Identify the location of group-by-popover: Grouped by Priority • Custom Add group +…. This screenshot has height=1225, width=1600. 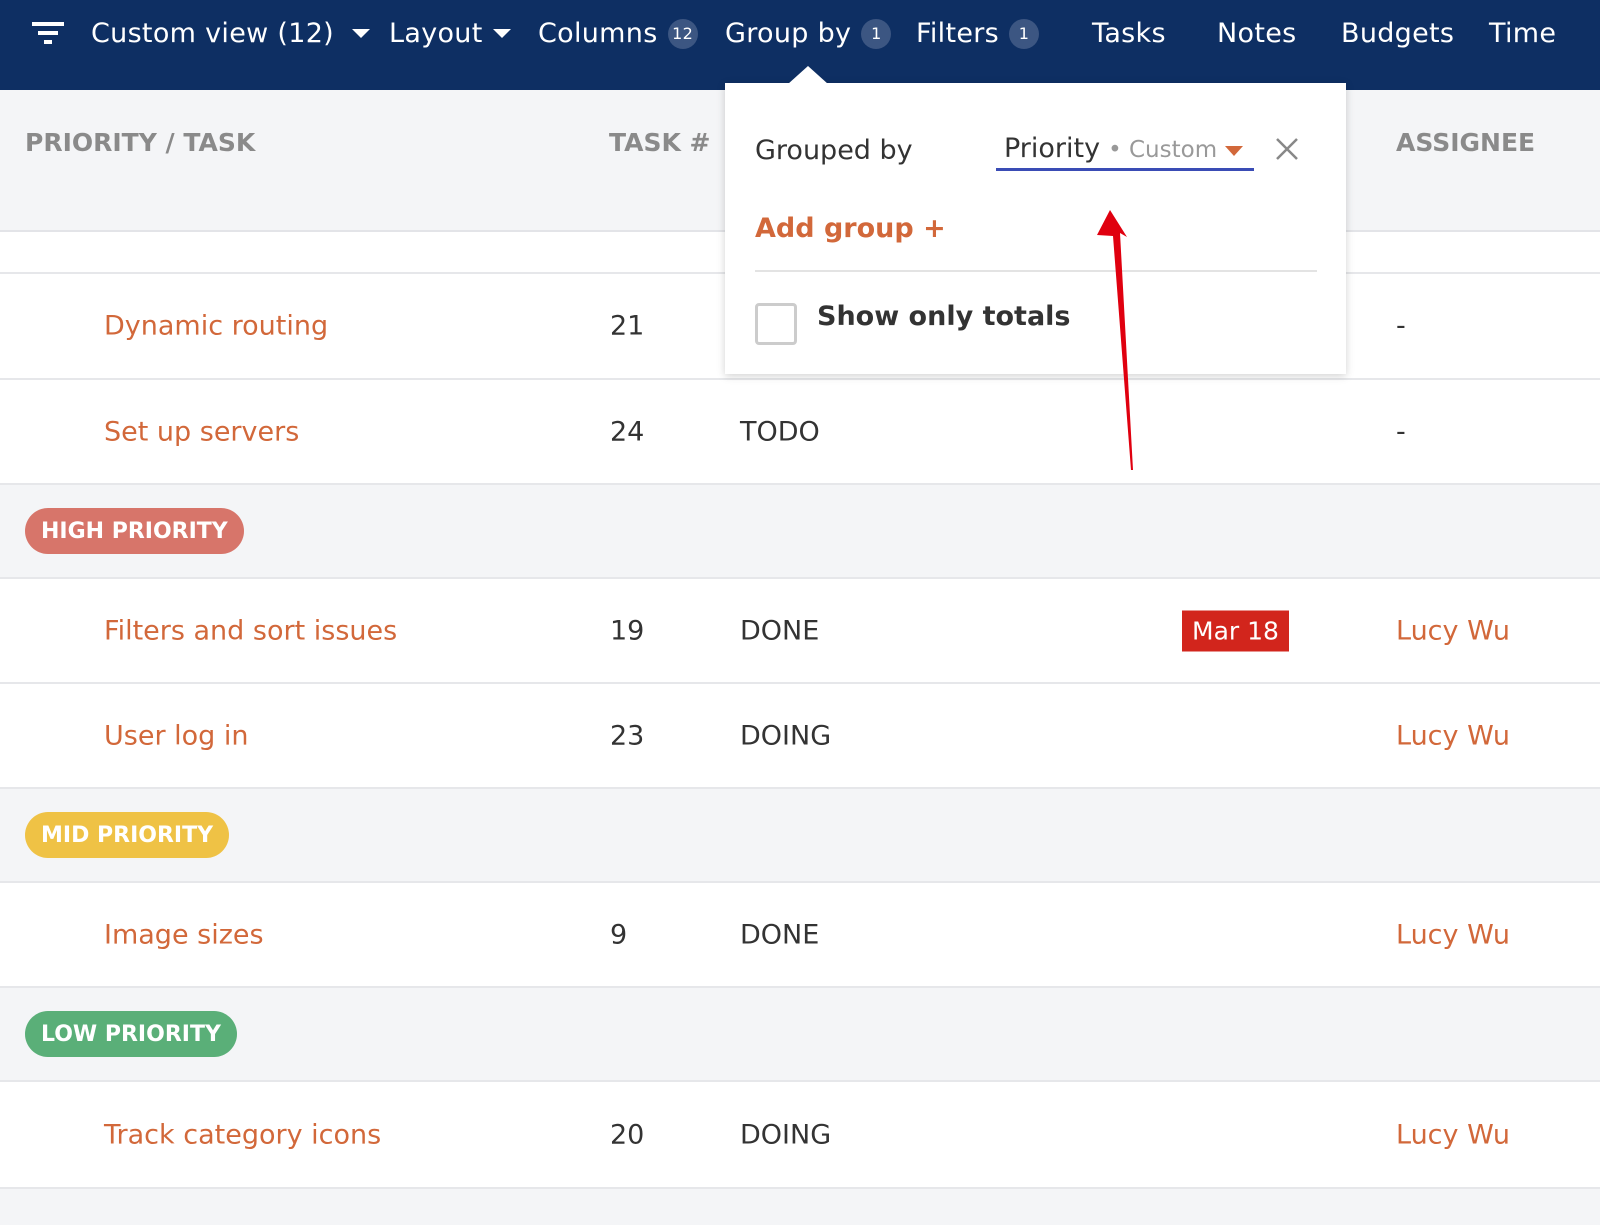
(1035, 220).